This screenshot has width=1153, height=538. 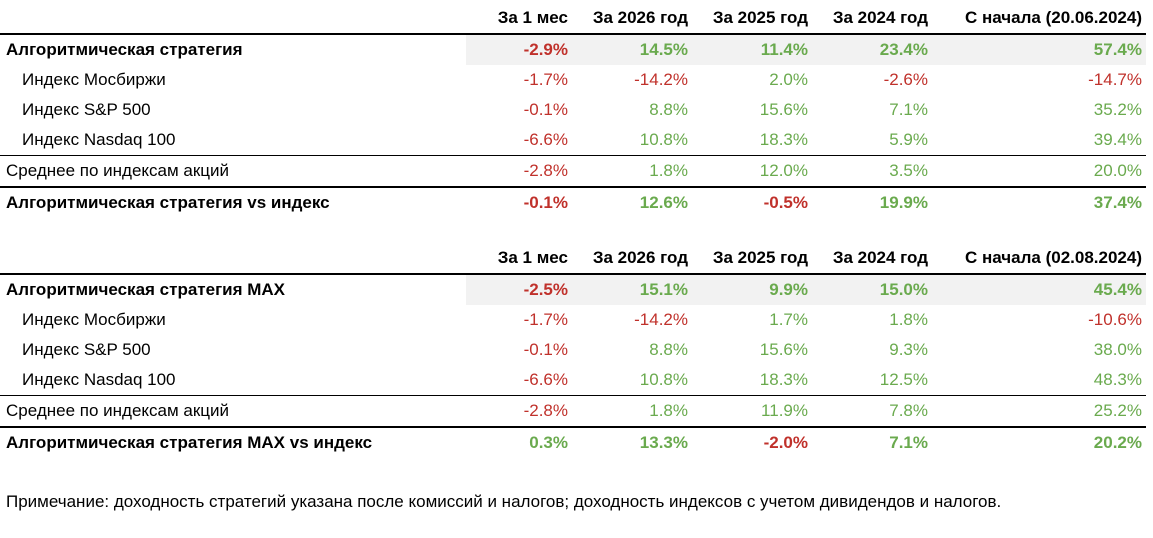 What do you see at coordinates (788, 319) in the screenshot?
I see `value-cell: 1.7%` at bounding box center [788, 319].